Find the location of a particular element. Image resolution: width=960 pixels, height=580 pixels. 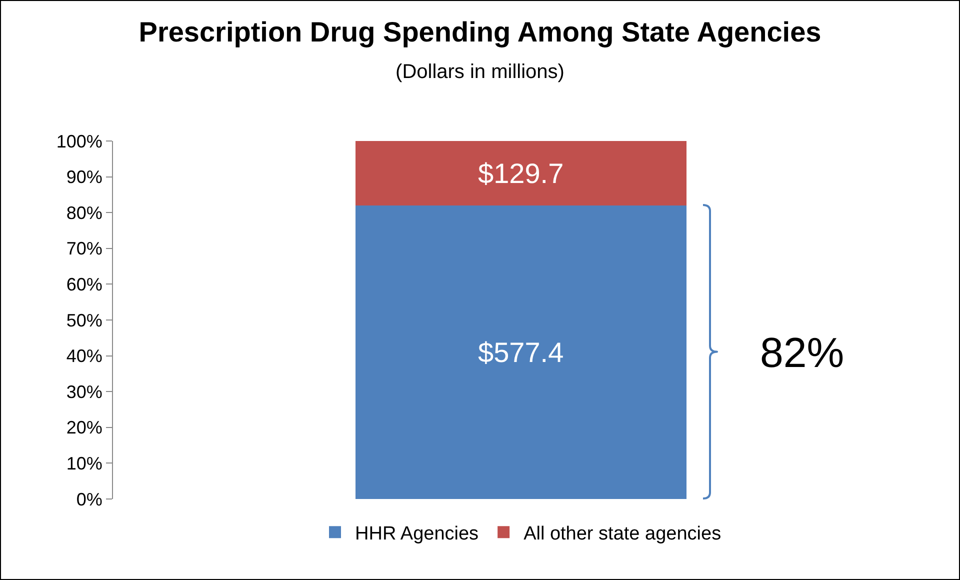

chart-title: Prescription Drug Spending Among State Agencies is located at coordinates (480, 32).